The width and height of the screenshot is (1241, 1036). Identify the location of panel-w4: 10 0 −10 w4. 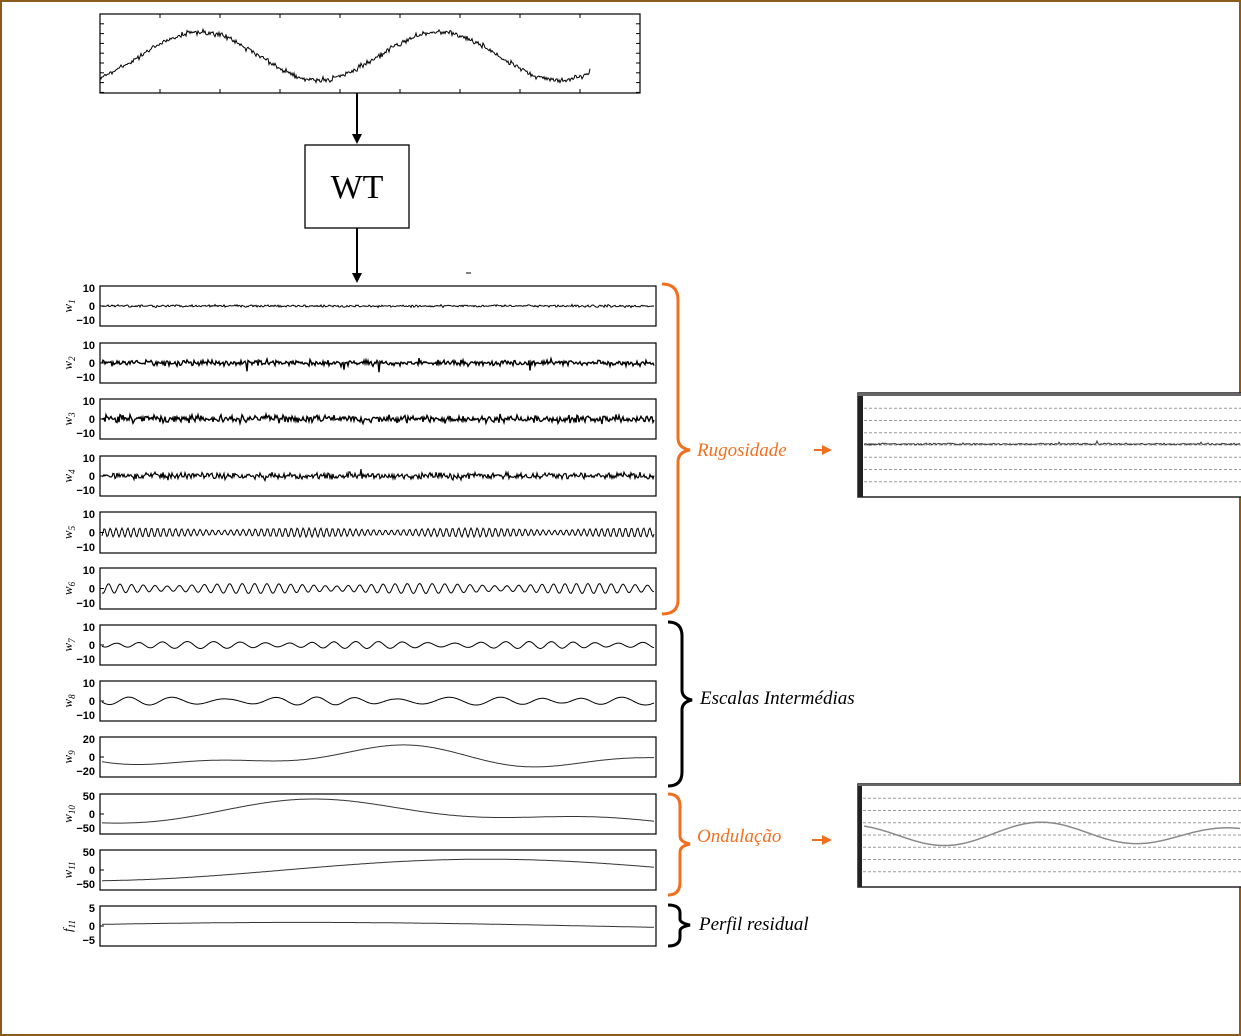
(358, 475).